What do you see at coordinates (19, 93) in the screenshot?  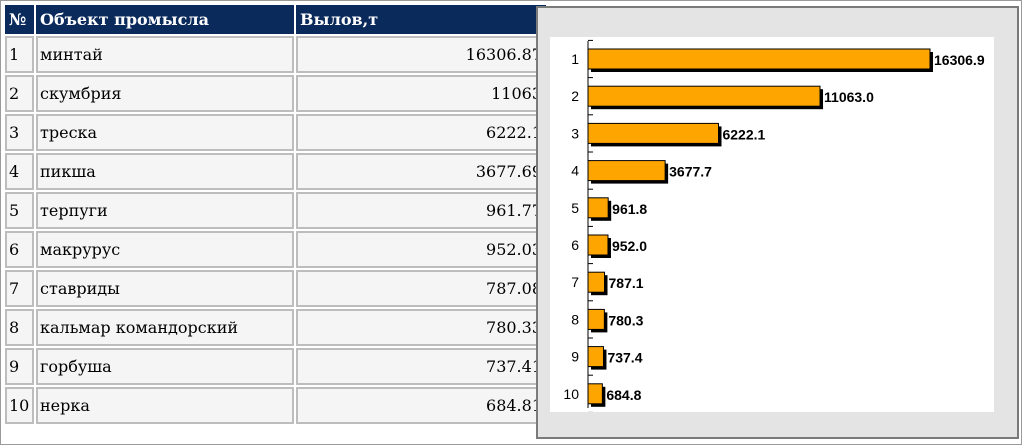 I see `row-number-cell: 2` at bounding box center [19, 93].